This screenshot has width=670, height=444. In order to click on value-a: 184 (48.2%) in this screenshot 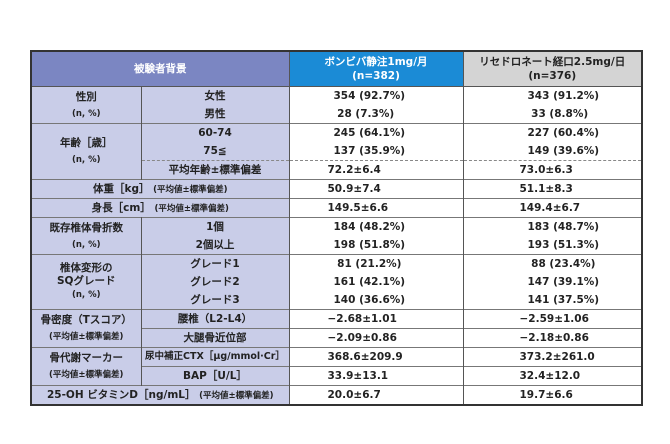, I will do `click(376, 226)`.